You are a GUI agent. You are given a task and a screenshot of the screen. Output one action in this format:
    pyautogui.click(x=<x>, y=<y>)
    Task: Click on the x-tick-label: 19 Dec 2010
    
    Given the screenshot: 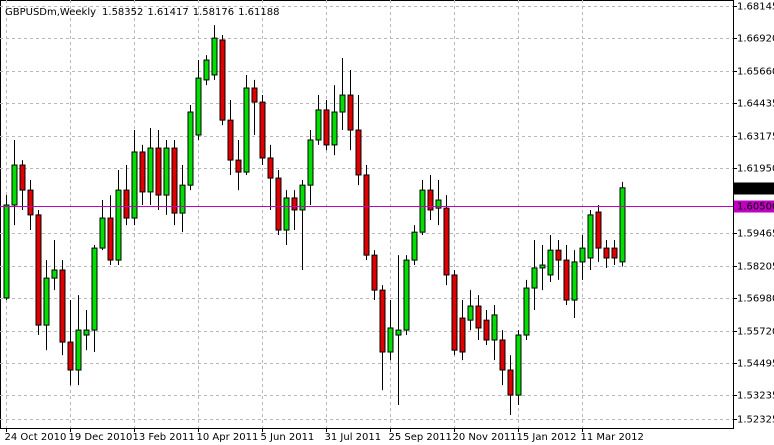 What is the action you would take?
    pyautogui.click(x=101, y=437)
    